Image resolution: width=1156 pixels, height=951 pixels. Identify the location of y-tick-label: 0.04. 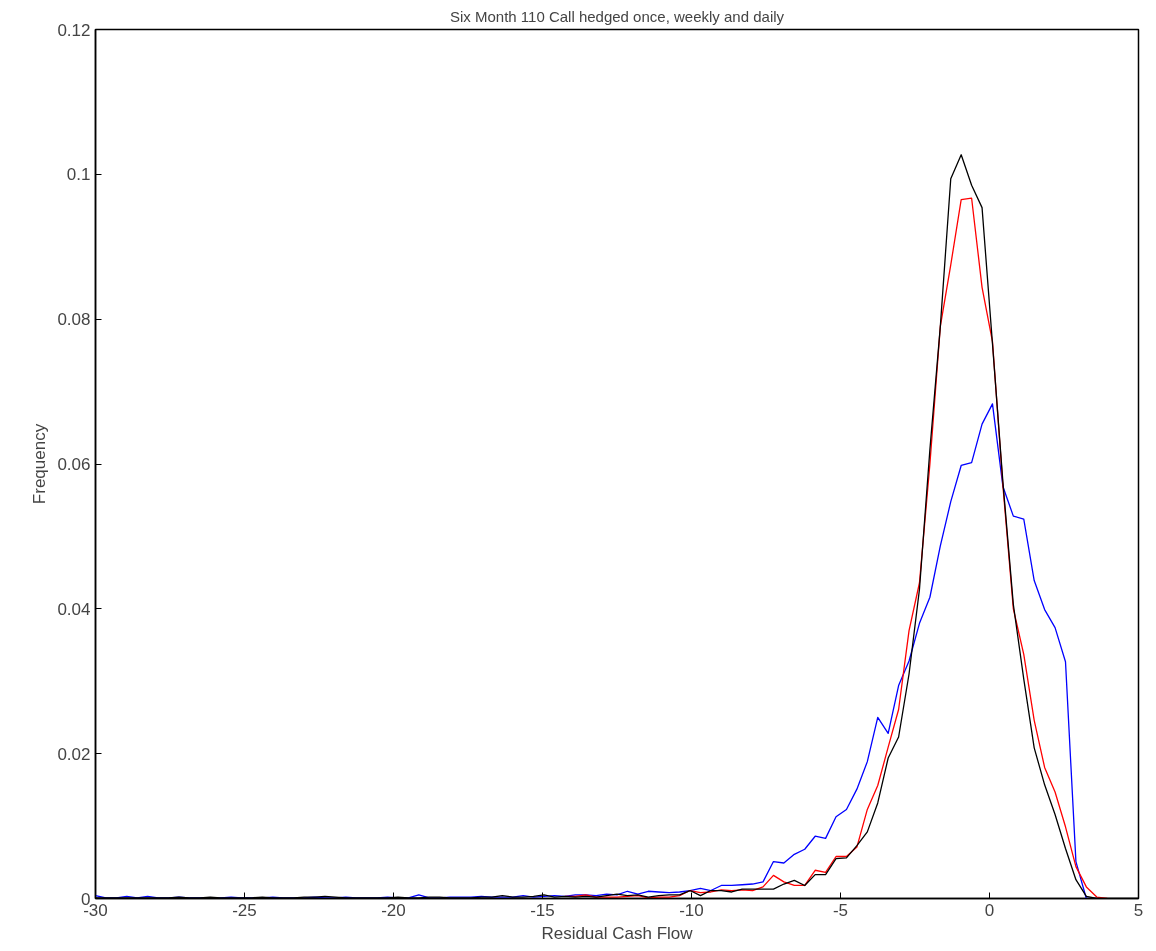
(74, 609).